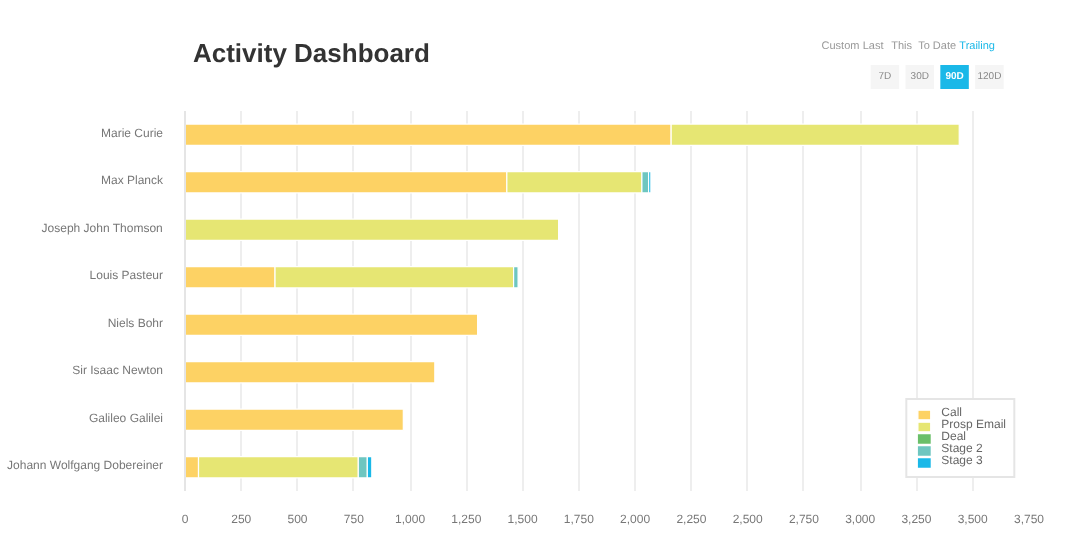  What do you see at coordinates (311, 53) in the screenshot?
I see `chart-title: Activity Dashboard` at bounding box center [311, 53].